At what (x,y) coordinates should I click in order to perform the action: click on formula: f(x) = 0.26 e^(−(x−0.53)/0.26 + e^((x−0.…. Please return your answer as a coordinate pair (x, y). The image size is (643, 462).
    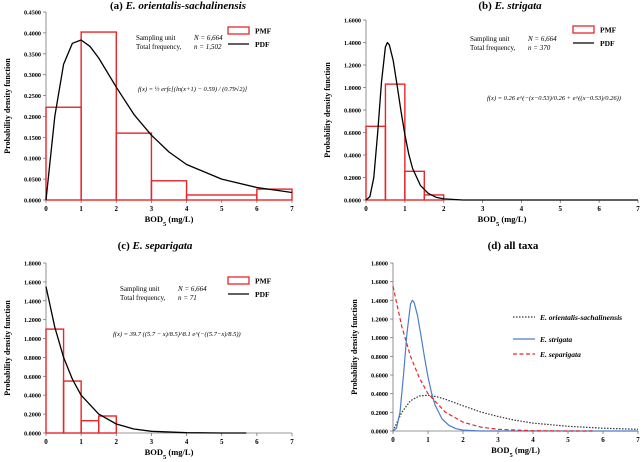
    Looking at the image, I should click on (554, 98).